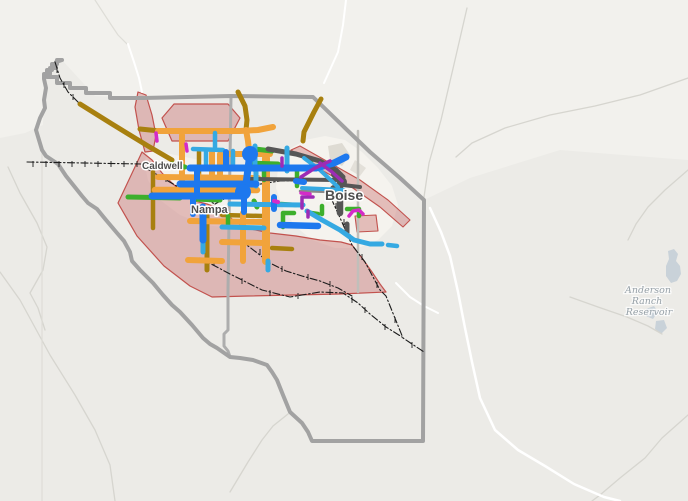 This screenshot has height=501, width=688. What do you see at coordinates (312, 187) in the screenshot?
I see `routes-purple` at bounding box center [312, 187].